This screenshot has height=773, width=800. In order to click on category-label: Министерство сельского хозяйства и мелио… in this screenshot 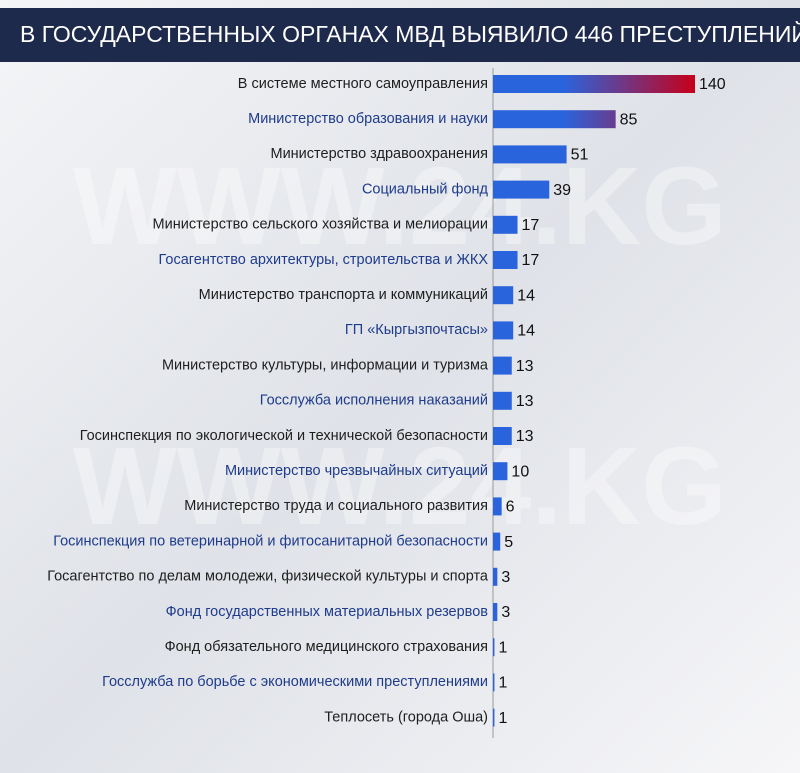, I will do `click(320, 225)`.